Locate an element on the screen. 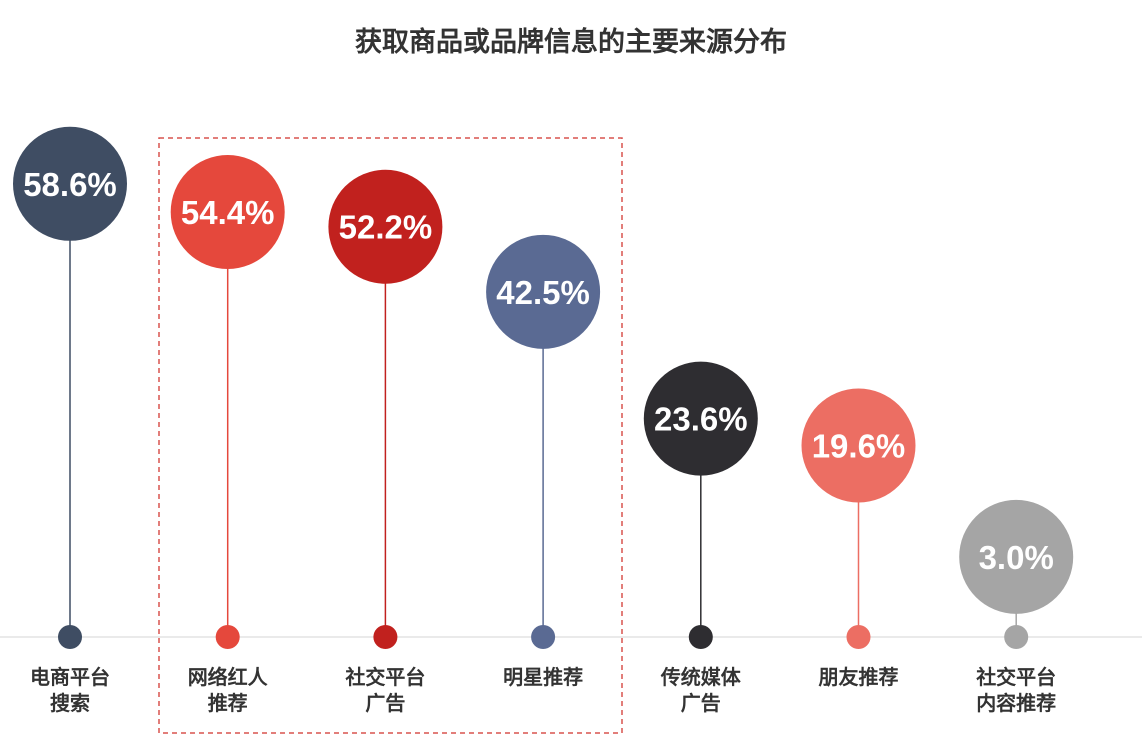 The height and width of the screenshot is (739, 1142). category-label: 明星推荐 is located at coordinates (543, 677).